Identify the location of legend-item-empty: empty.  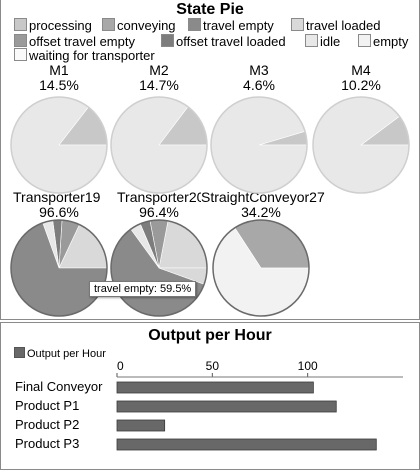
(383, 41).